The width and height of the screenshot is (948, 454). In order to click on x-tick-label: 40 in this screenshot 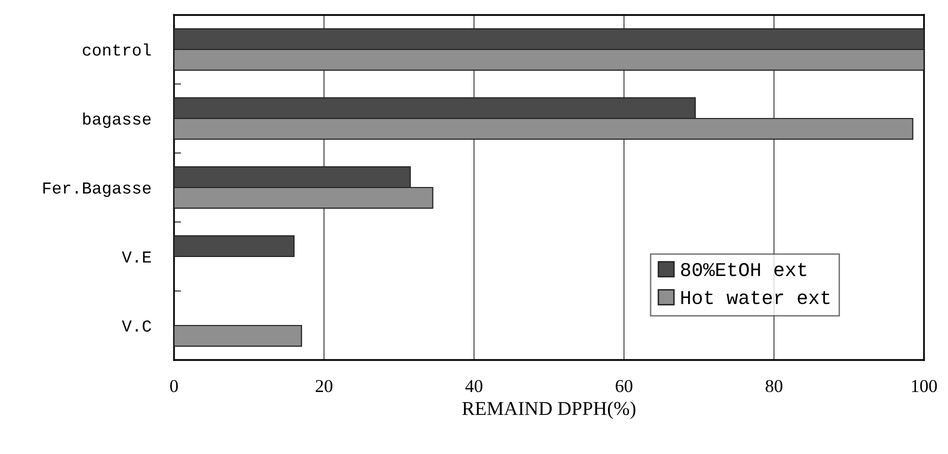, I will do `click(473, 386)`.